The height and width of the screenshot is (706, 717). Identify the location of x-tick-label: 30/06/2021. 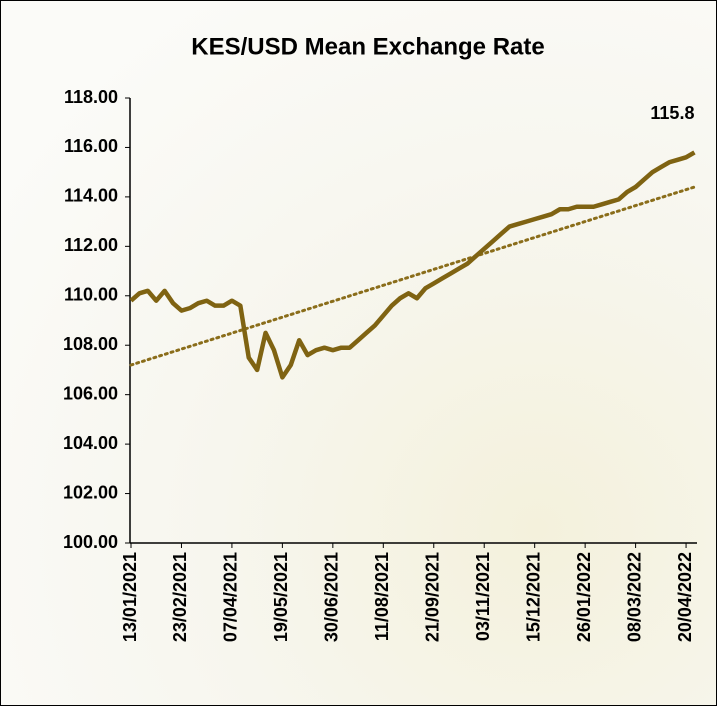
(332, 597).